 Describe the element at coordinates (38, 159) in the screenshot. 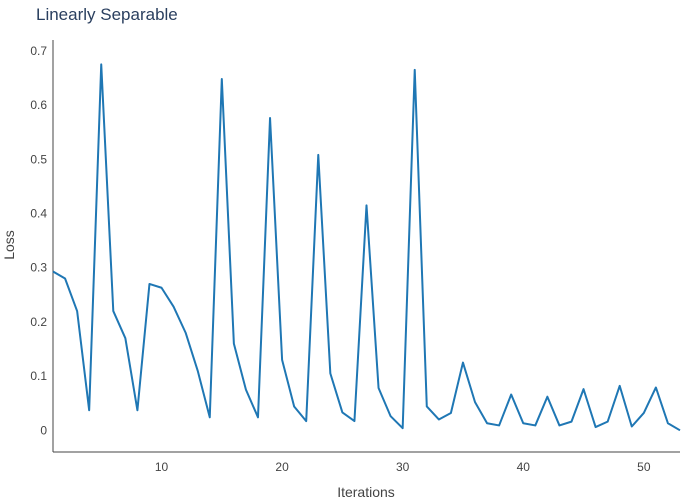

I see `y-tick-label: 0.5` at that location.